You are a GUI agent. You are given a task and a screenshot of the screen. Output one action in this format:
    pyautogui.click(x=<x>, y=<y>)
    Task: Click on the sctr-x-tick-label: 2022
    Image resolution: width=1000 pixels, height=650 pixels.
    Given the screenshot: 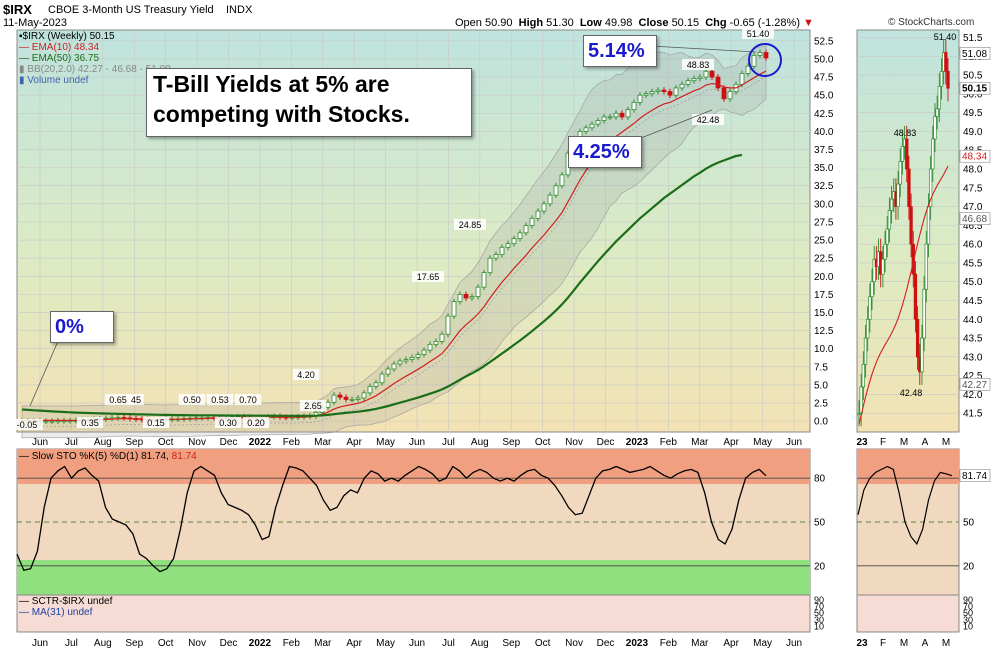 What is the action you would take?
    pyautogui.click(x=260, y=643)
    